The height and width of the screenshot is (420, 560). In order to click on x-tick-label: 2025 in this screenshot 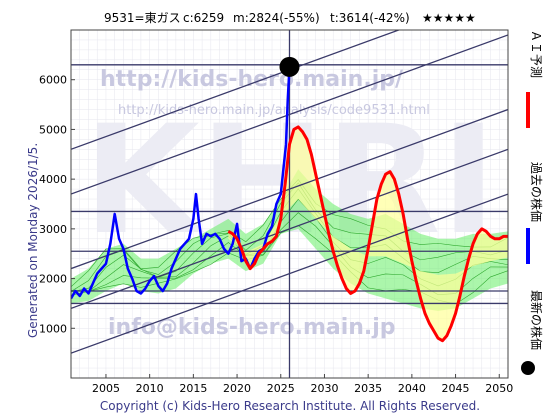, I will do `click(281, 388)`.